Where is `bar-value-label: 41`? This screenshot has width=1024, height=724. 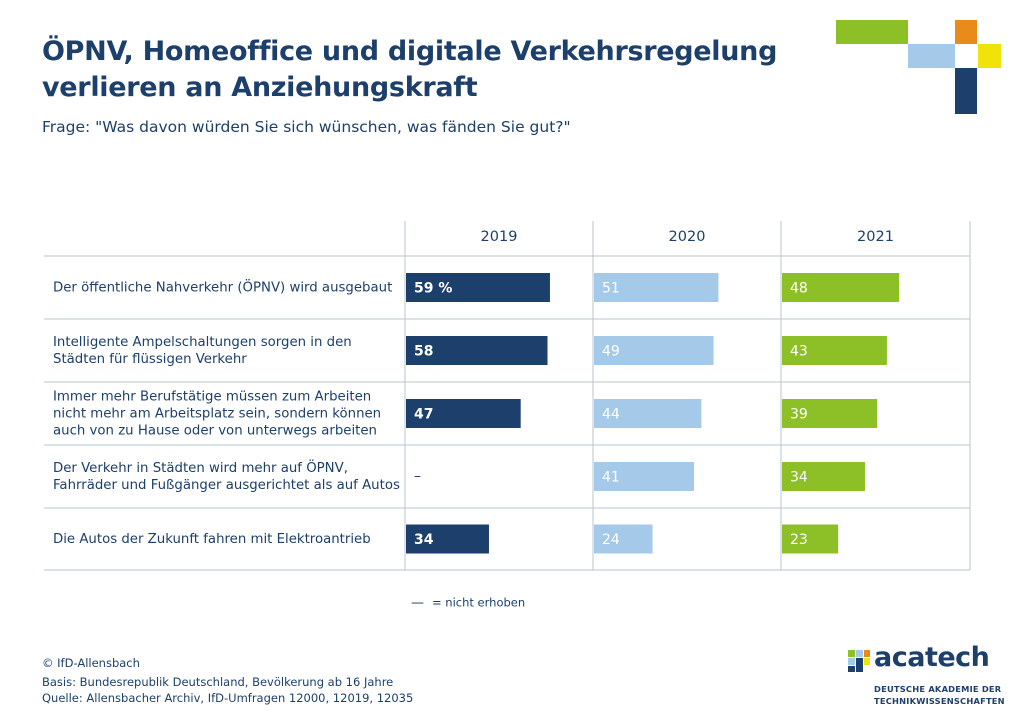 bar-value-label: 41 is located at coordinates (611, 478).